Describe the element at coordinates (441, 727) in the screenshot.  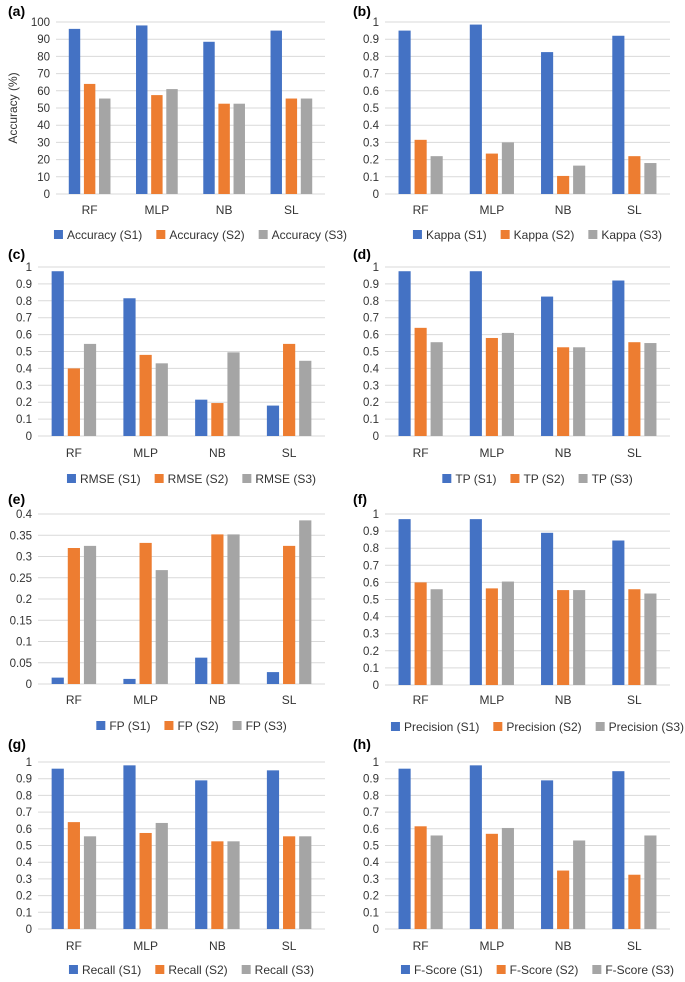
I see `legend-label: Precision (S1)` at that location.